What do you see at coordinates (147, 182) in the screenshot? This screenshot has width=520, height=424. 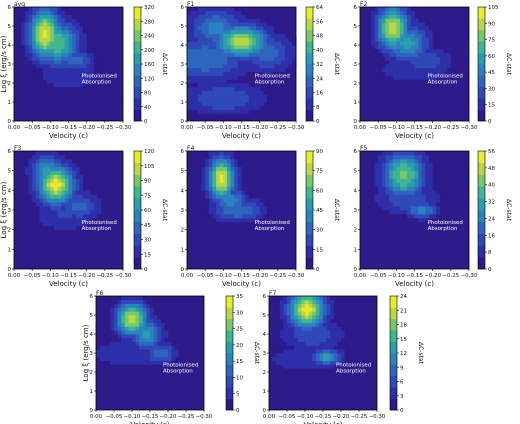 I see `colorbar-tick-label: 90` at bounding box center [147, 182].